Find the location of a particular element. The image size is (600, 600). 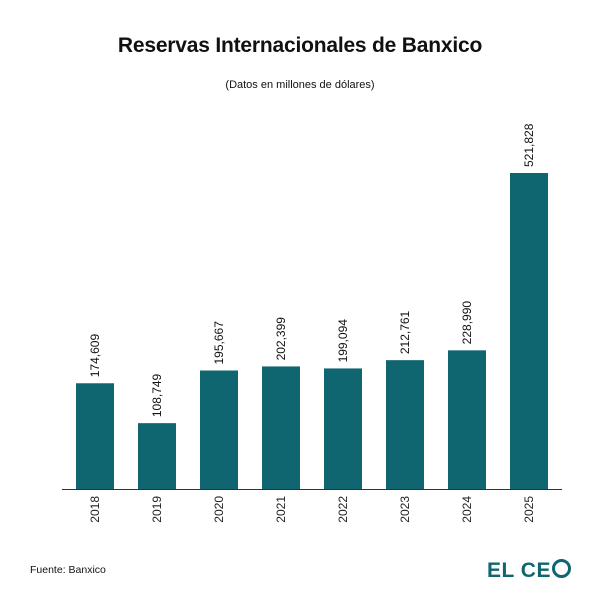

x-tick-label-2020: 2020 is located at coordinates (219, 509).